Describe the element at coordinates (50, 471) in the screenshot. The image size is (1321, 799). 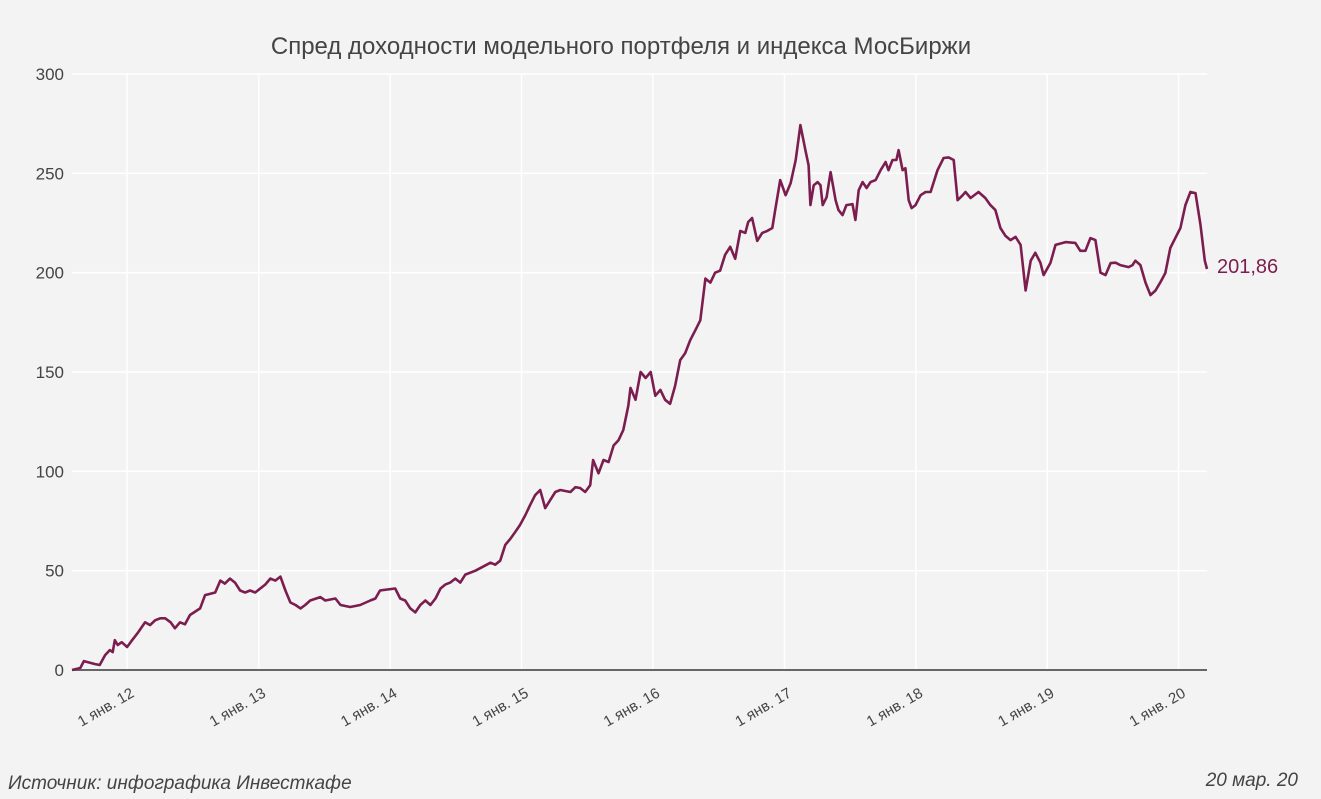
I see `y-tick-label: 100` at that location.